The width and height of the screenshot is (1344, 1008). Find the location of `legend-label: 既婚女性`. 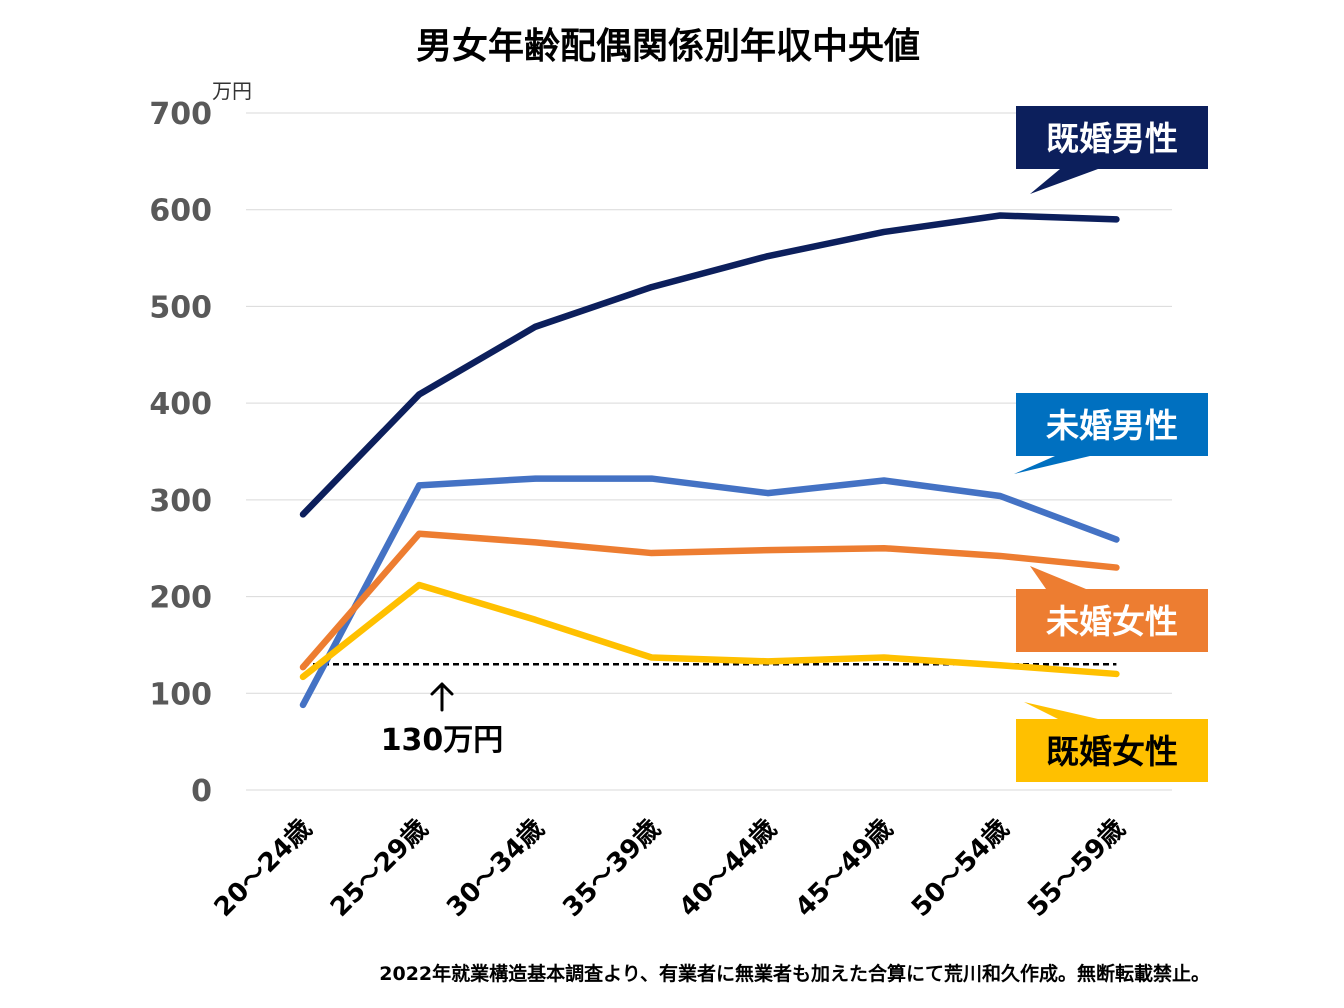

legend-label: 既婚女性 is located at coordinates (1112, 751).